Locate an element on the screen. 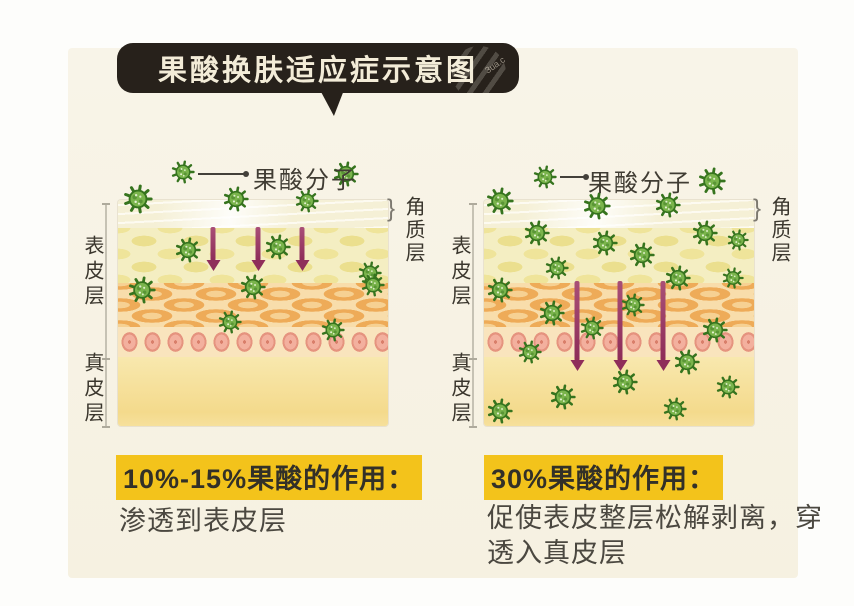 The width and height of the screenshot is (854, 606). caption-line: 渗透到表皮层 is located at coordinates (203, 521).